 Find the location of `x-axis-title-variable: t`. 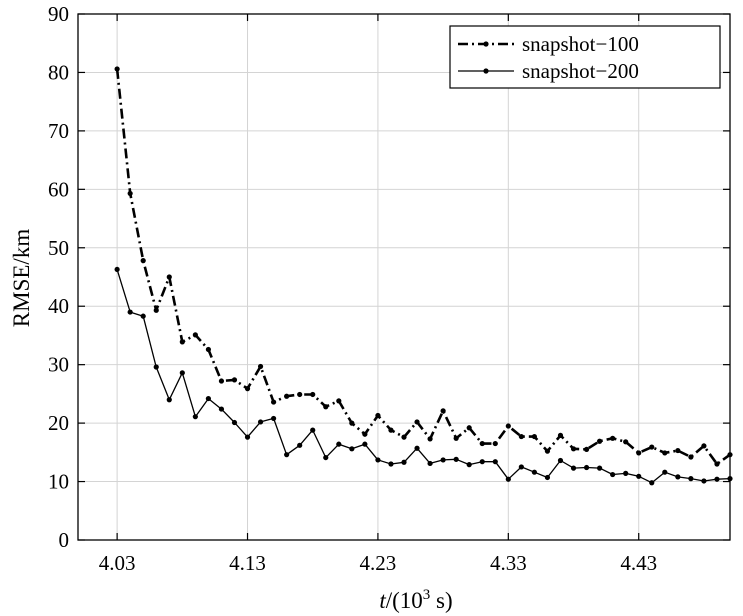

x-axis-title-variable: t is located at coordinates (382, 600).